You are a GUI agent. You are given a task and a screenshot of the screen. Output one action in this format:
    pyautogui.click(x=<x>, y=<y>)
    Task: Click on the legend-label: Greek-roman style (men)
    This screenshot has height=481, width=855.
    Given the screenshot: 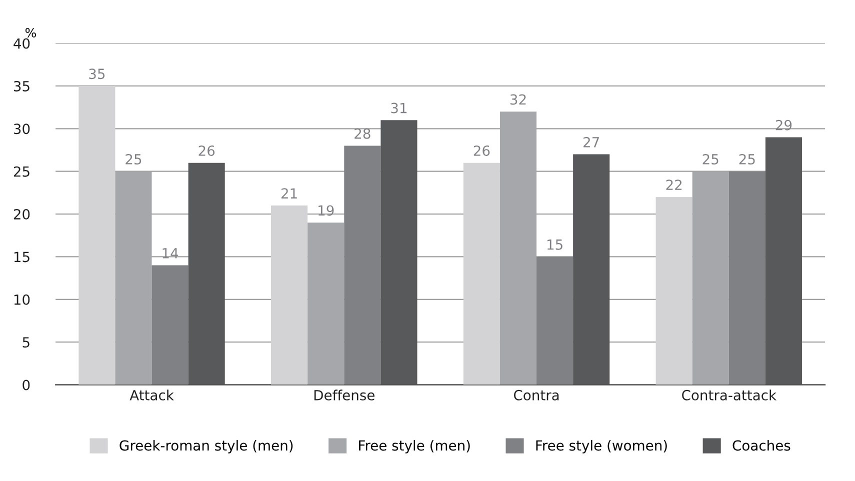 What is the action you would take?
    pyautogui.click(x=206, y=447)
    